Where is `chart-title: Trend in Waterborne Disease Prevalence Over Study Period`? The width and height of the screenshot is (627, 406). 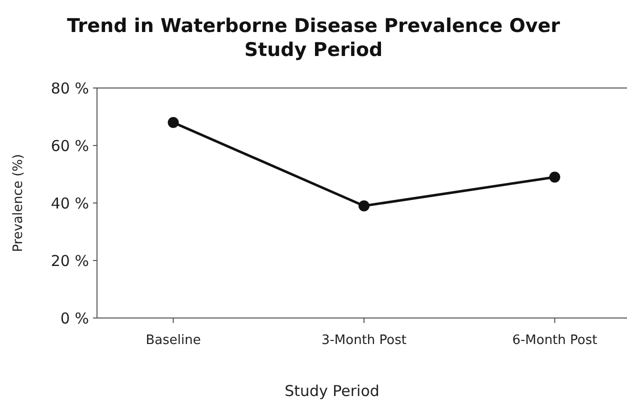
chart-title: Trend in Waterborne Disease Prevalence Over Study Period is located at coordinates (314, 38).